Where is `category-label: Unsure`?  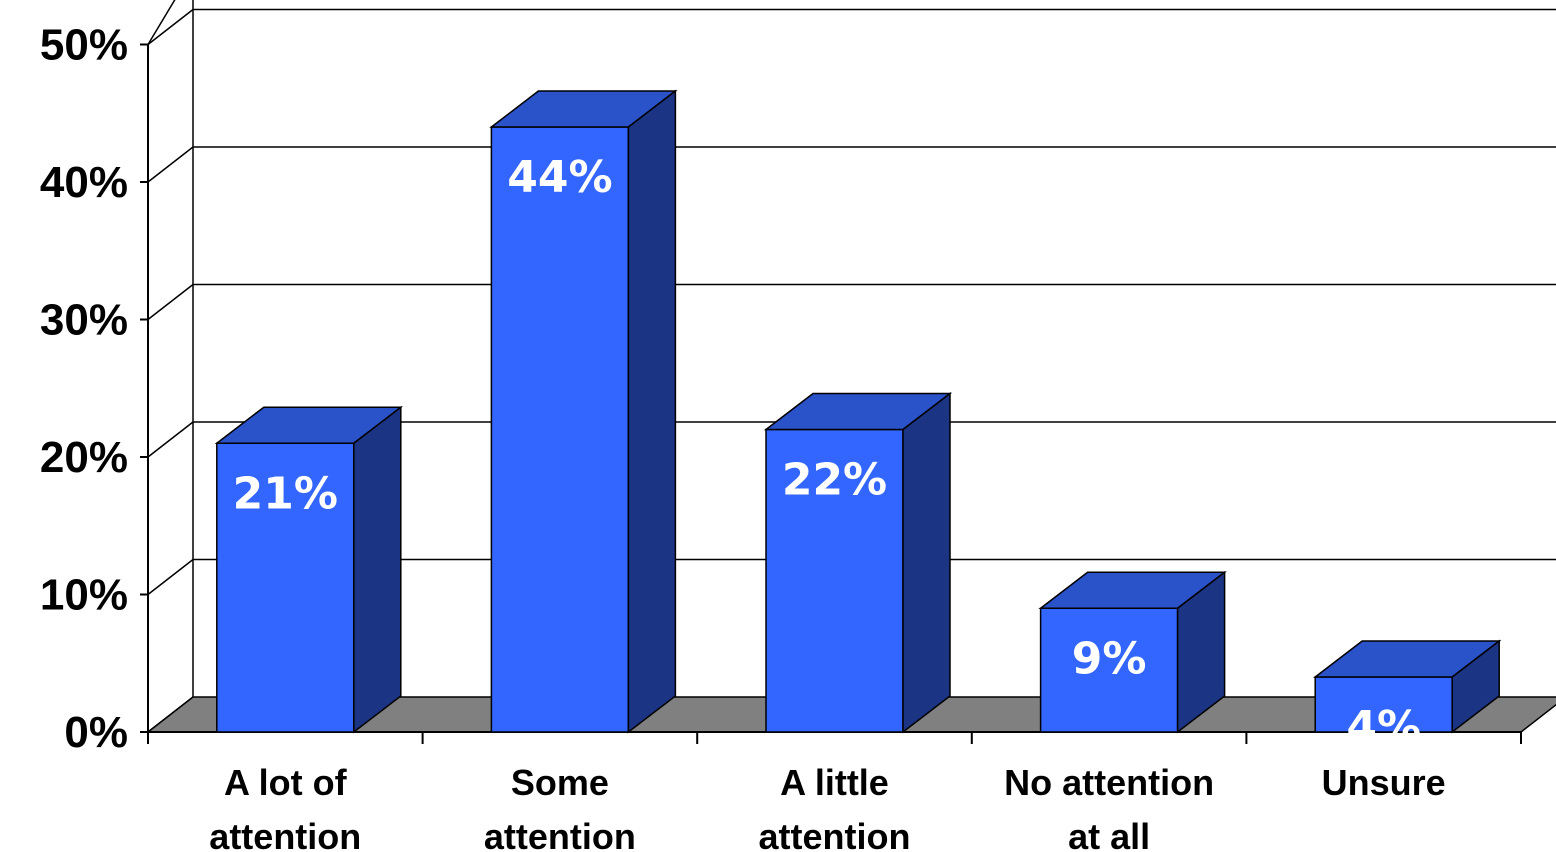
category-label: Unsure is located at coordinates (1384, 782).